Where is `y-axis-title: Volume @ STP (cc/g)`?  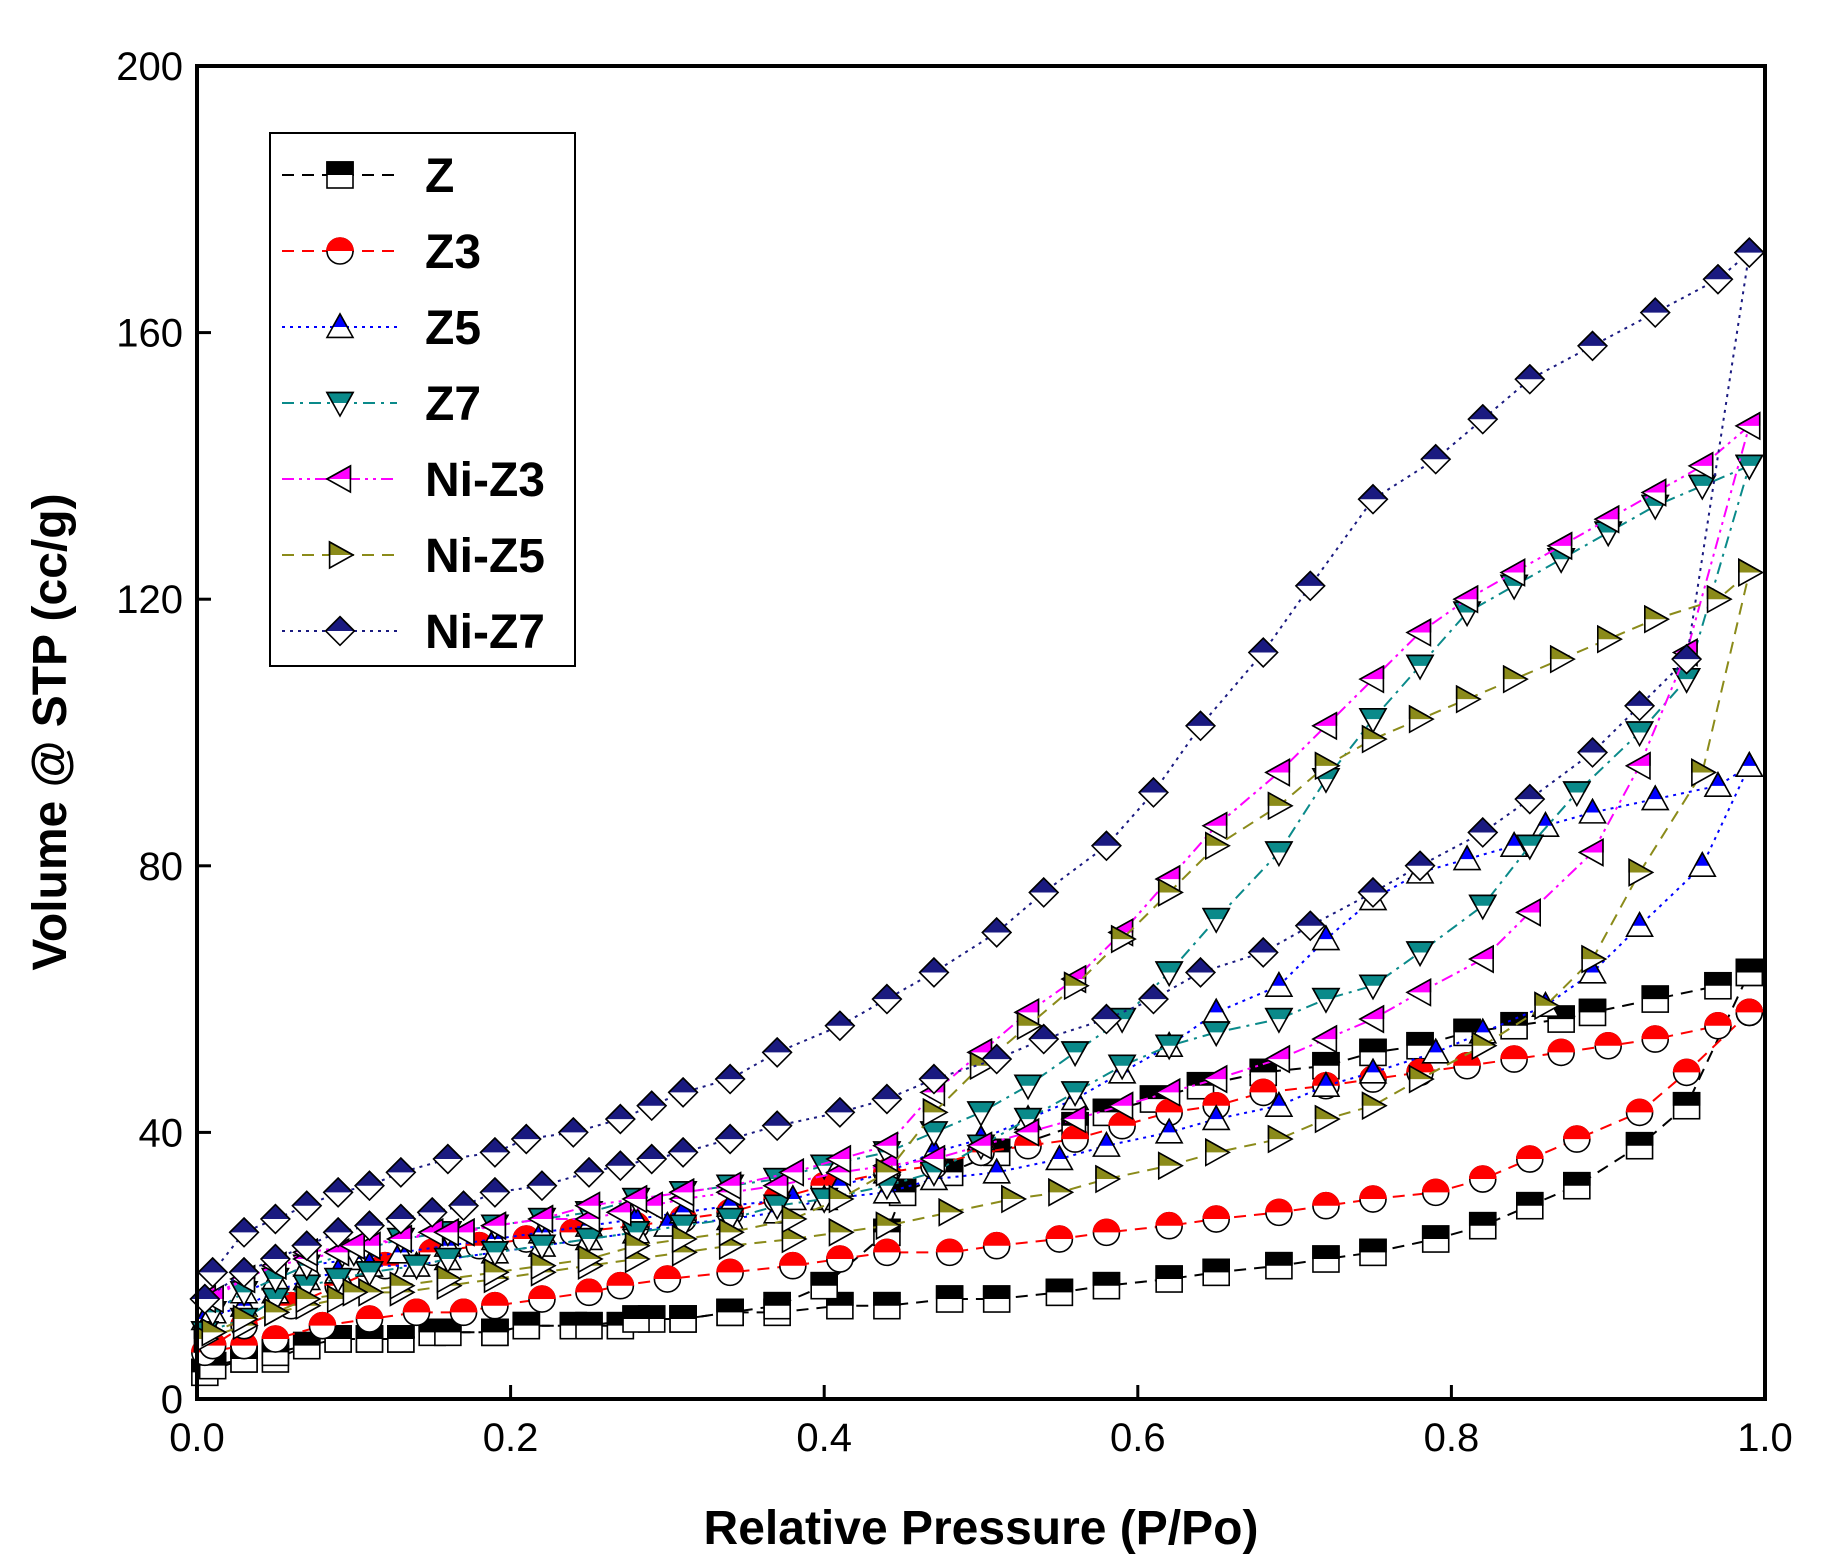 y-axis-title: Volume @ STP (cc/g) is located at coordinates (50, 731).